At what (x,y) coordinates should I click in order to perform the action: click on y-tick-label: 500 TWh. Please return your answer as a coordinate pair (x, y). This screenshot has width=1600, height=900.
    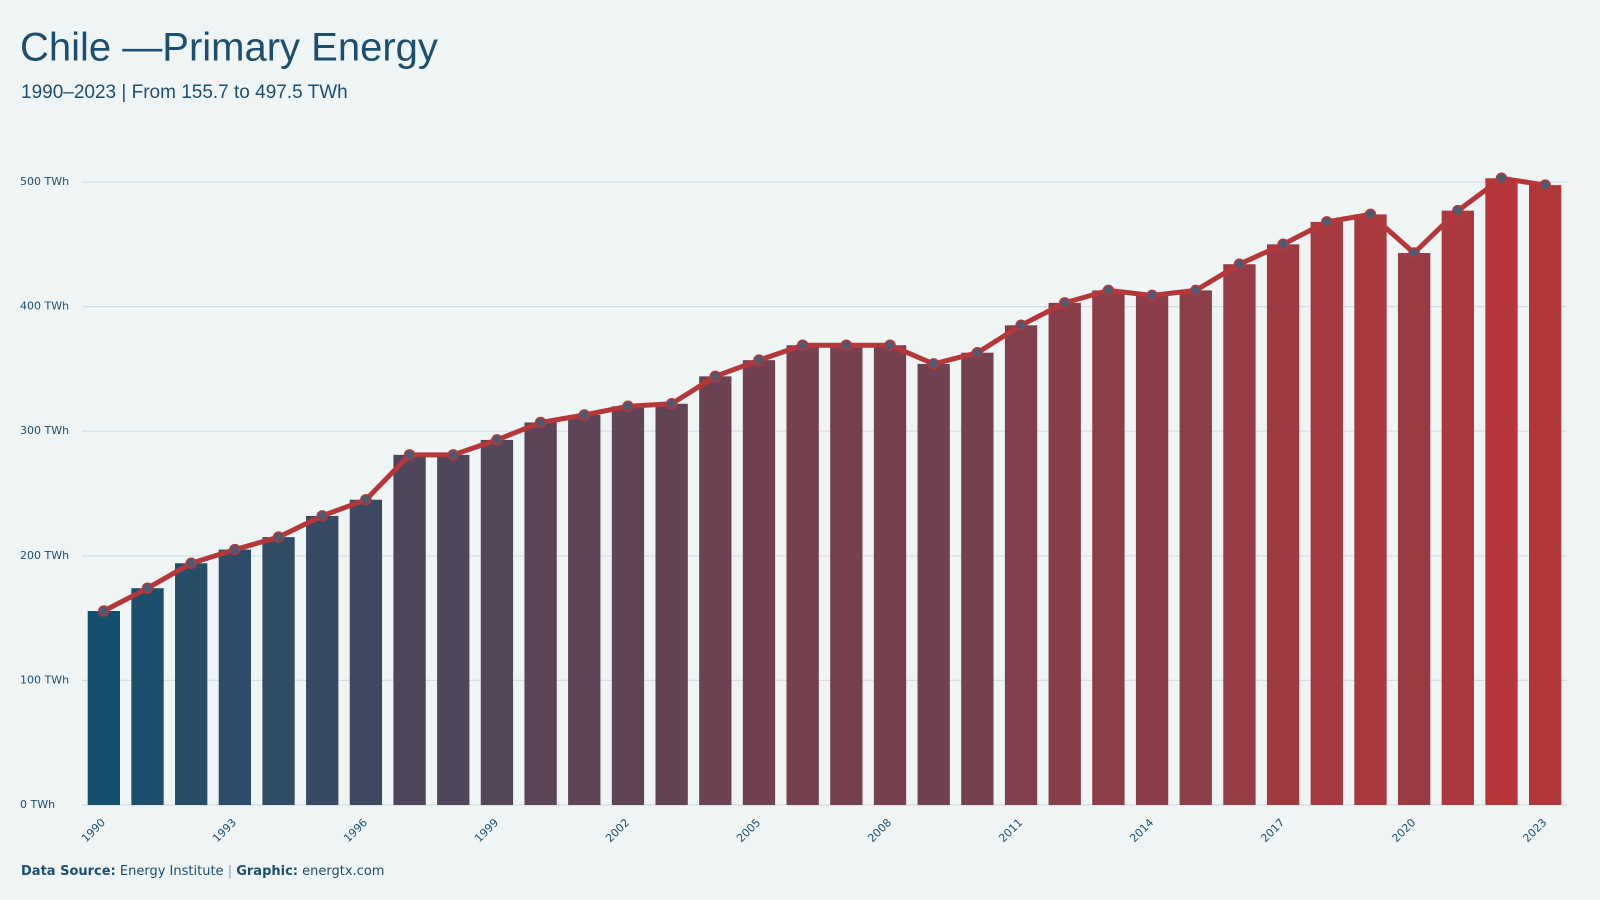
    Looking at the image, I should click on (44, 181).